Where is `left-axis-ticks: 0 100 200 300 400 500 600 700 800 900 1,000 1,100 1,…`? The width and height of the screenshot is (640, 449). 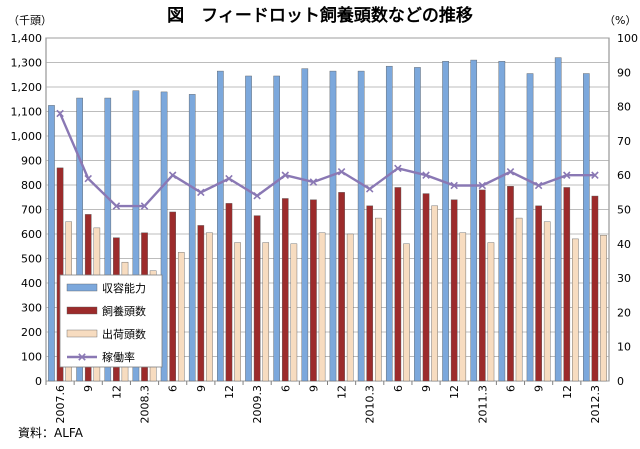 left-axis-ticks: 0 100 200 300 400 500 600 700 800 900 1,000 1,100 1,… is located at coordinates (27, 210).